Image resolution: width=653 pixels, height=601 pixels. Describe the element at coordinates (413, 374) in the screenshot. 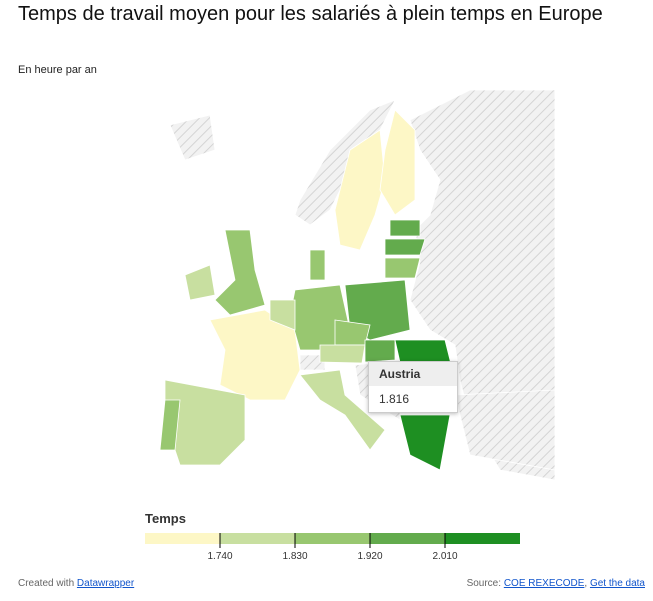

I see `tooltip-name: Austria` at that location.